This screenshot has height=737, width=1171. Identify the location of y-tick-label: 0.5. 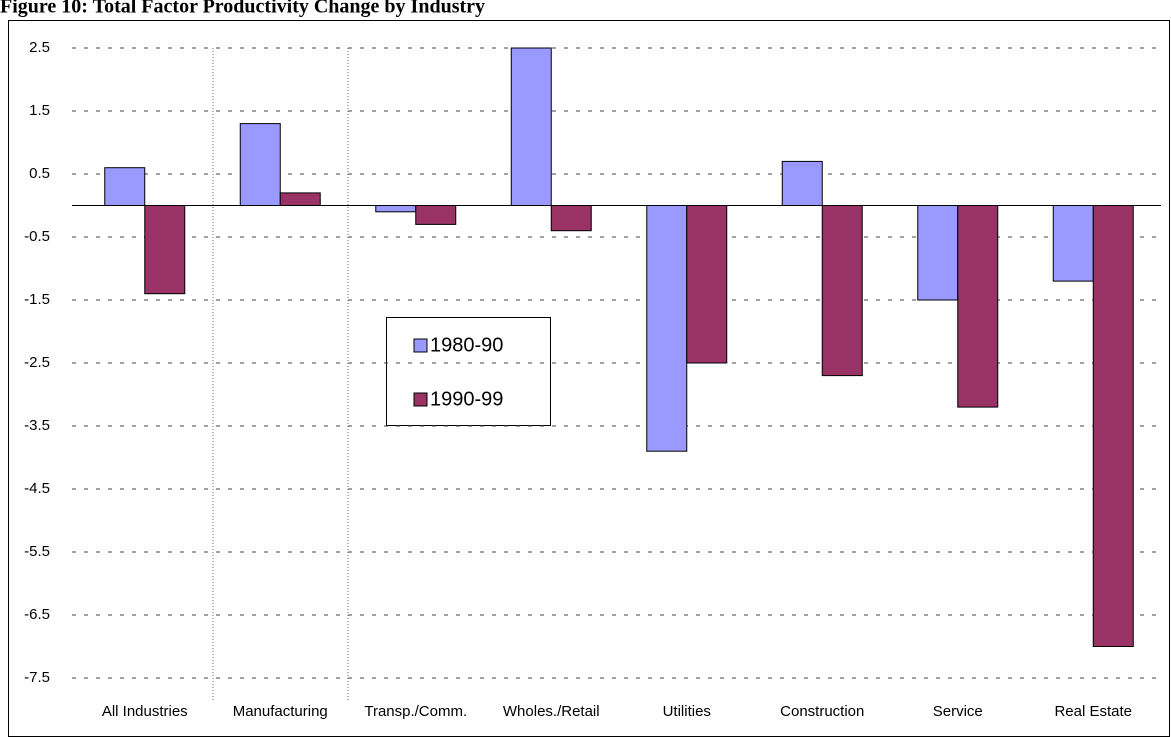
(39, 173).